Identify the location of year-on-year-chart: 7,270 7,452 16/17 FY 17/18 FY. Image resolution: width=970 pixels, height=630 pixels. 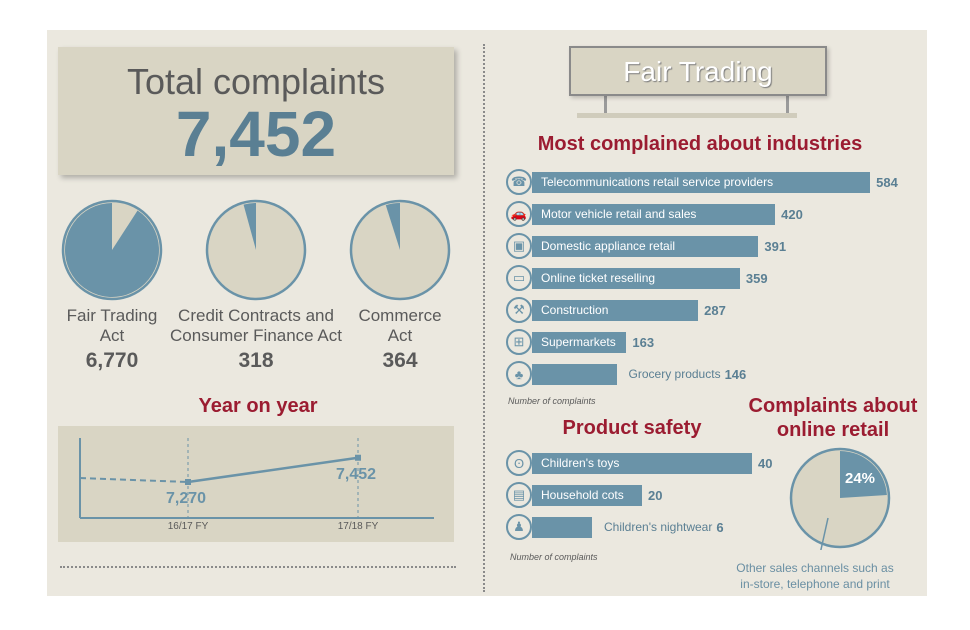
(256, 484).